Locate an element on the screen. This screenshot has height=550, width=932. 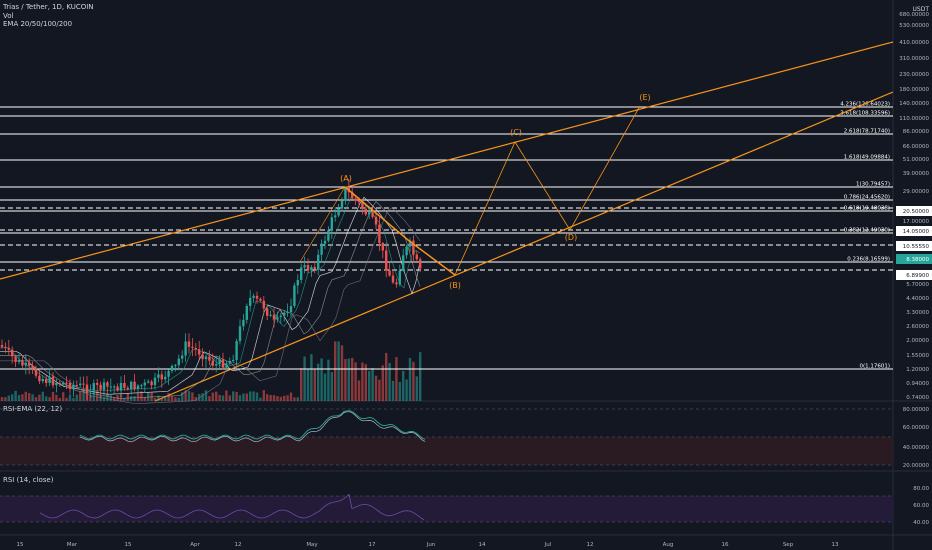
rsi-ema-tick: 80.00000 is located at coordinates (916, 410).